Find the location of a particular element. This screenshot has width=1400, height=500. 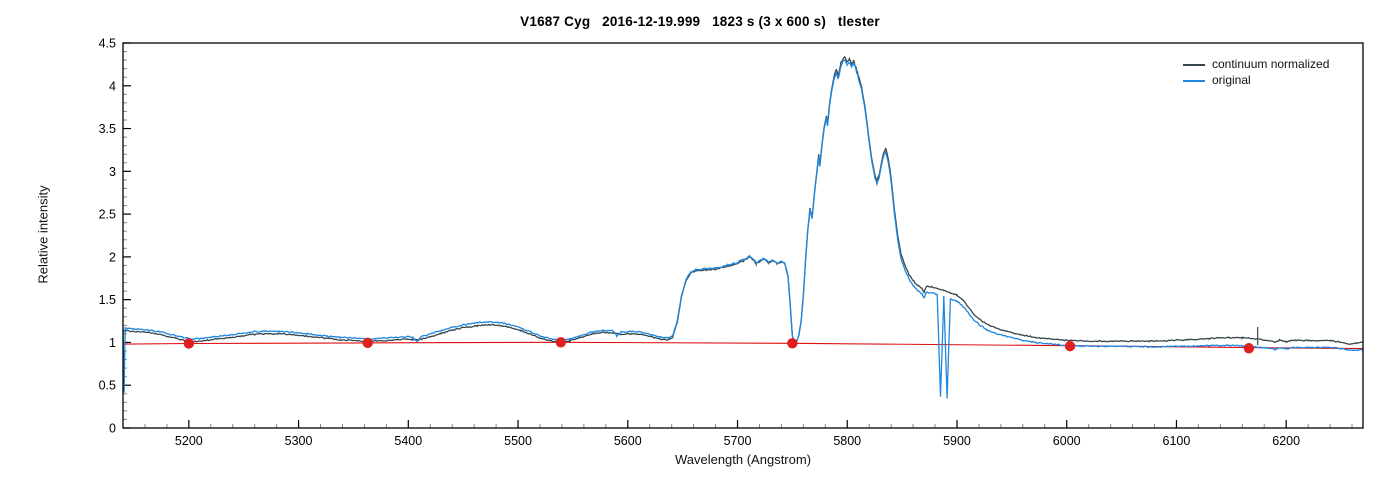

legend-item-continuum-normalized: continuum normalized is located at coordinates (1256, 64).